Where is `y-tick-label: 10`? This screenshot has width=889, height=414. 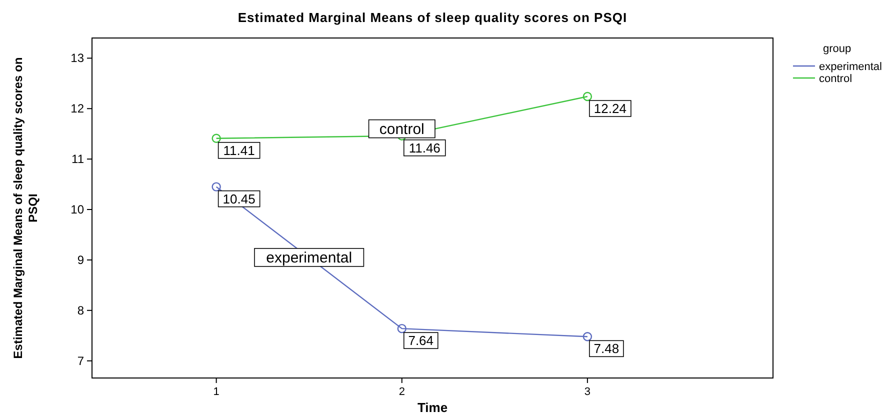 y-tick-label: 10 is located at coordinates (77, 209).